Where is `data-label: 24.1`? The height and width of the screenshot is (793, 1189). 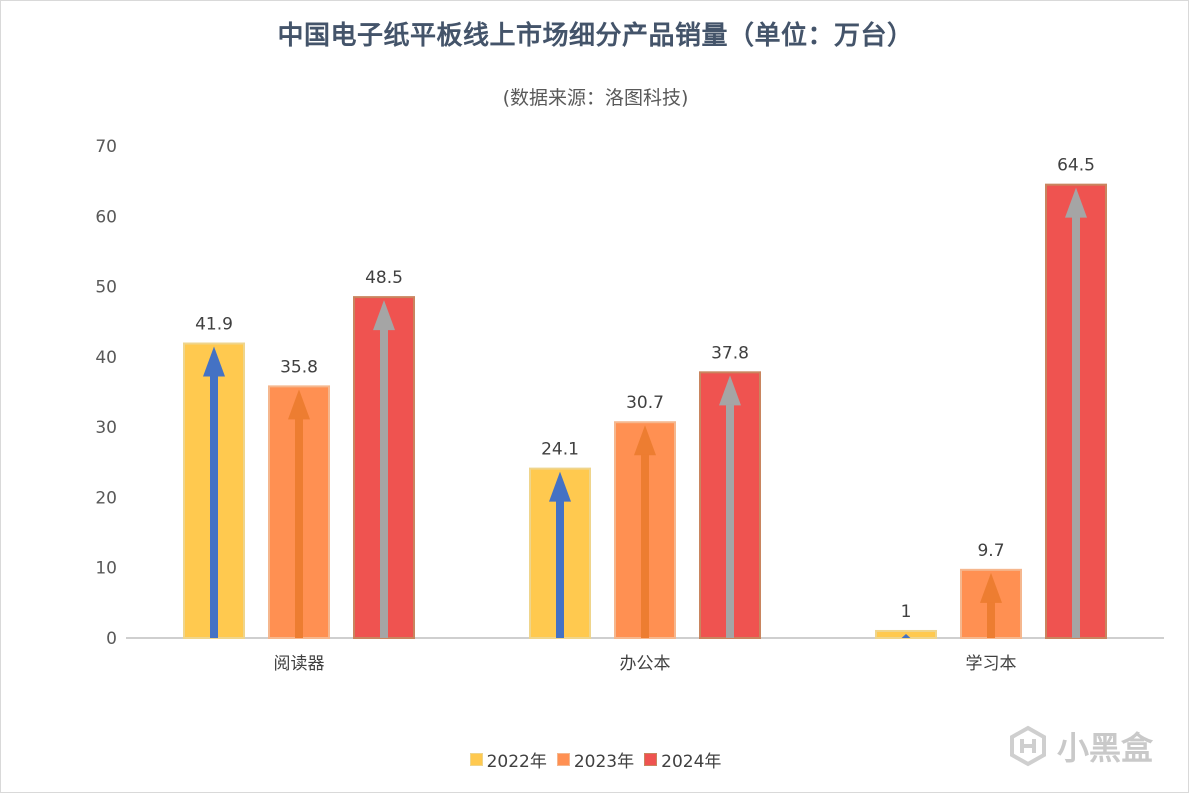 data-label: 24.1 is located at coordinates (560, 450).